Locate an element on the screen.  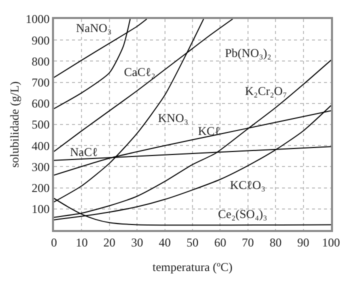
x-tick-label: 10 is located at coordinates (82, 242).